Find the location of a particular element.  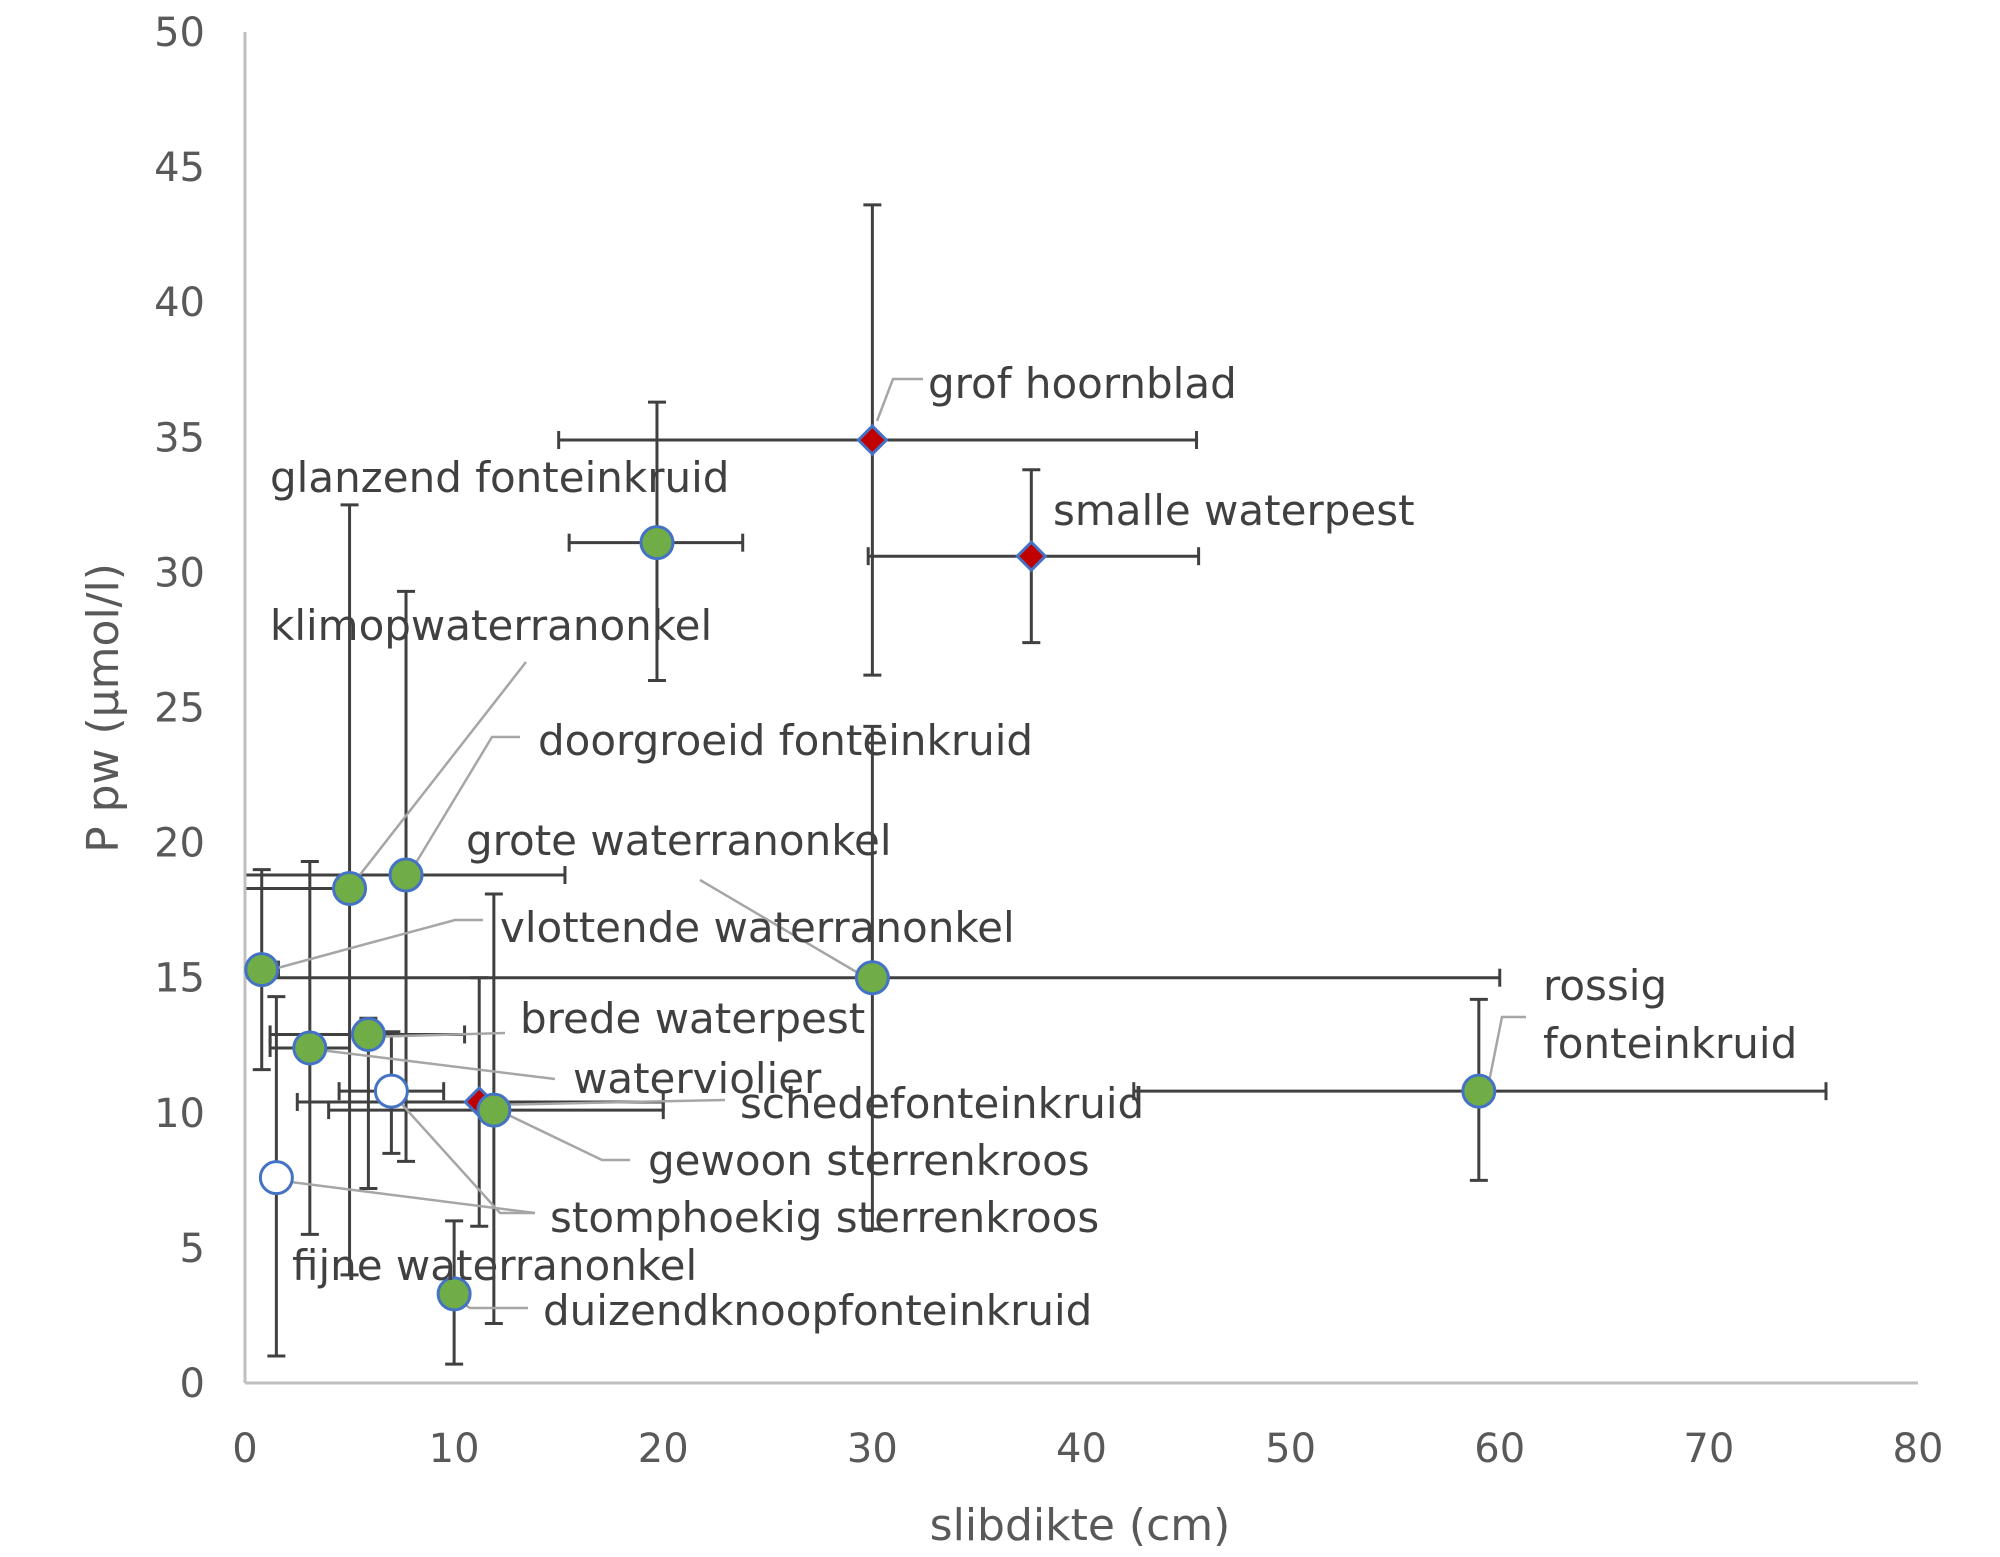

y-tick-label: 35 is located at coordinates (179, 438).